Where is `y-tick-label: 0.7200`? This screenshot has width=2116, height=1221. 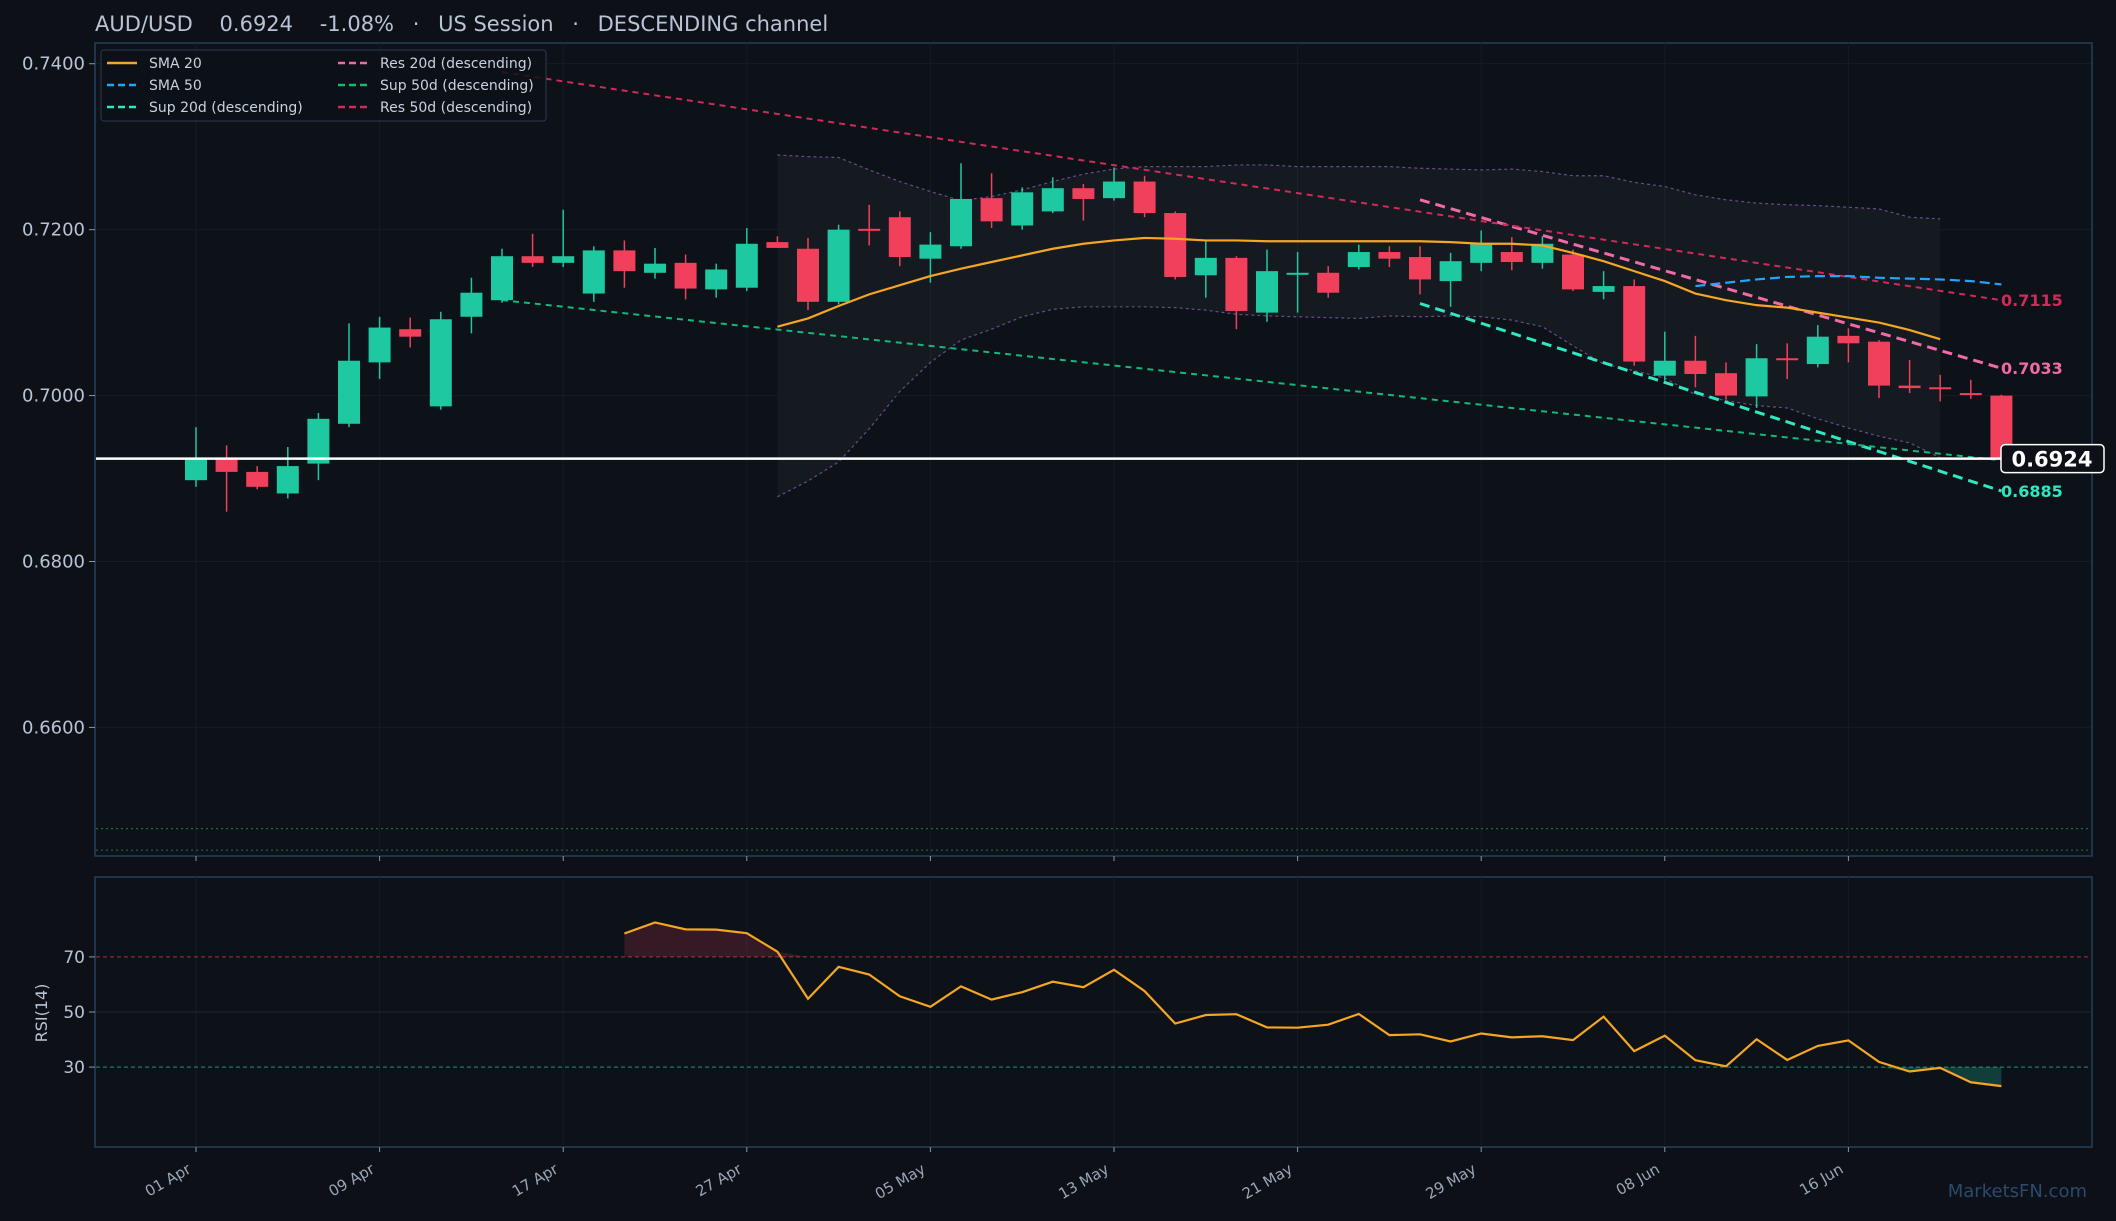 y-tick-label: 0.7200 is located at coordinates (53, 230).